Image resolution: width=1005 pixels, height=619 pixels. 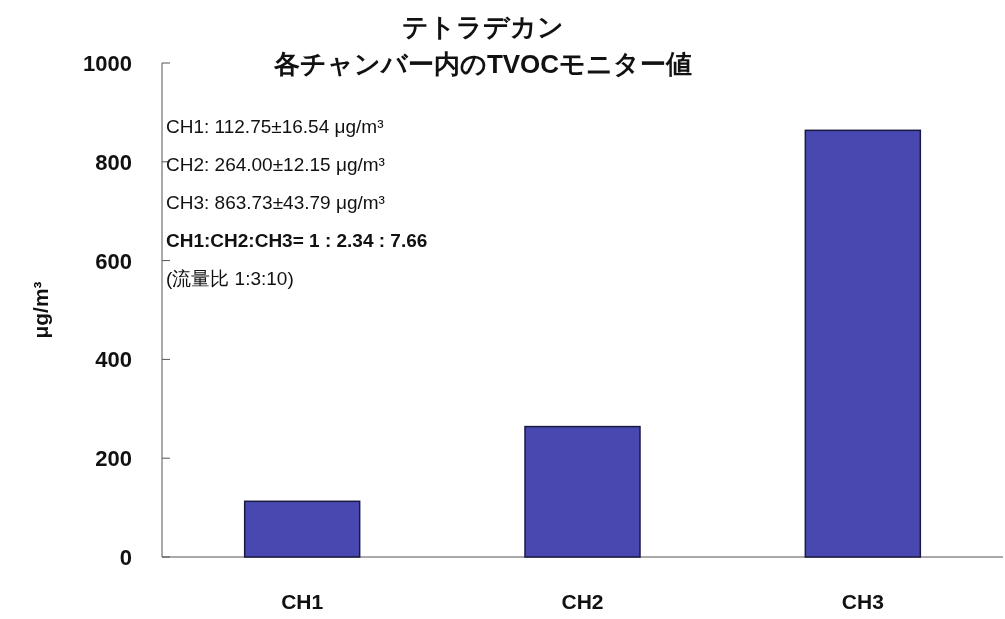 What do you see at coordinates (113, 459) in the screenshot?
I see `y-tick-label: 200` at bounding box center [113, 459].